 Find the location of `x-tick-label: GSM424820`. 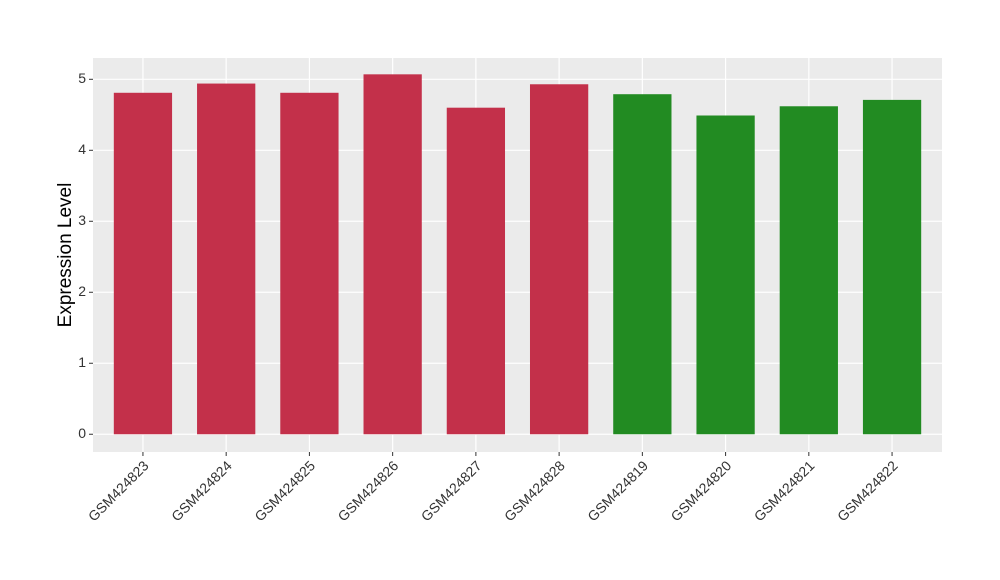

x-tick-label: GSM424820 is located at coordinates (700, 490).